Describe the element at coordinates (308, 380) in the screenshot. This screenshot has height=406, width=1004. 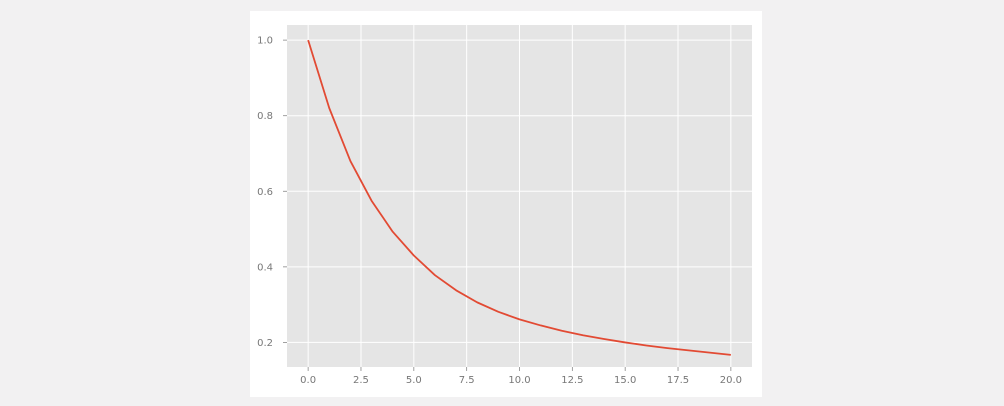
I see `x-tick-label: 0.0` at that location.